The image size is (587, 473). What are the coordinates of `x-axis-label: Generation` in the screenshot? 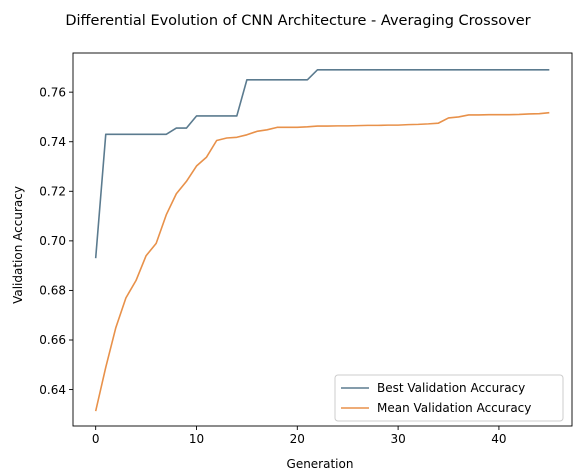 It's located at (320, 464).